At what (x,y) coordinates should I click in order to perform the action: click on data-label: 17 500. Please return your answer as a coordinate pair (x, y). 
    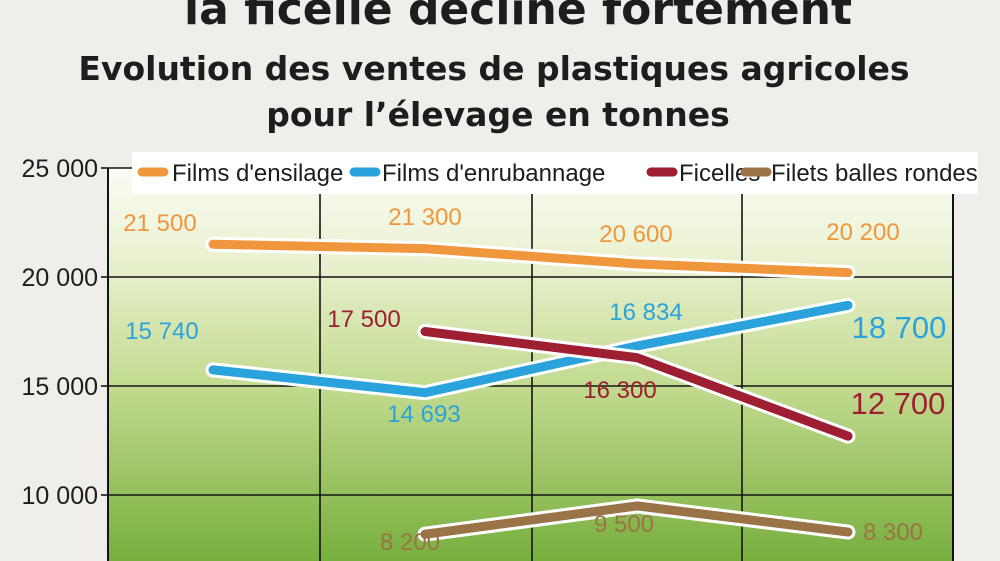
    Looking at the image, I should click on (363, 319).